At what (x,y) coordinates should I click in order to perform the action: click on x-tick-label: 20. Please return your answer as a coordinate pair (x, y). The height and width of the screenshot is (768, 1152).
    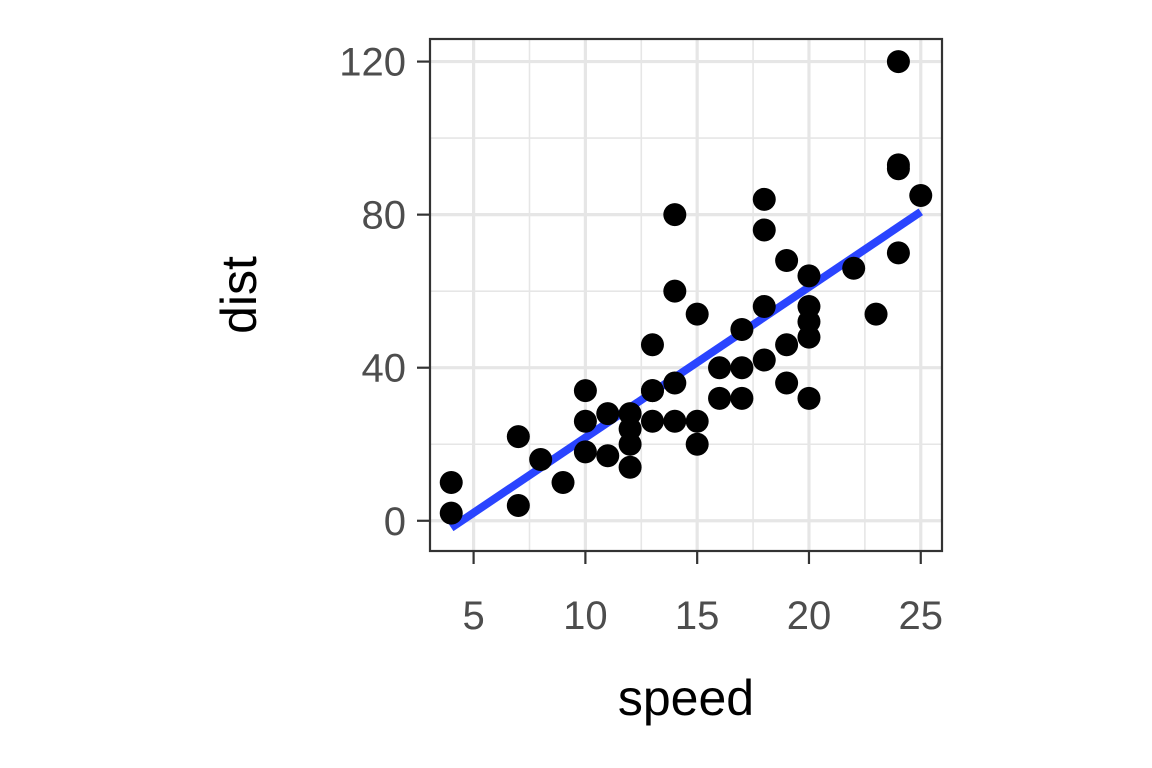
    Looking at the image, I should click on (809, 616).